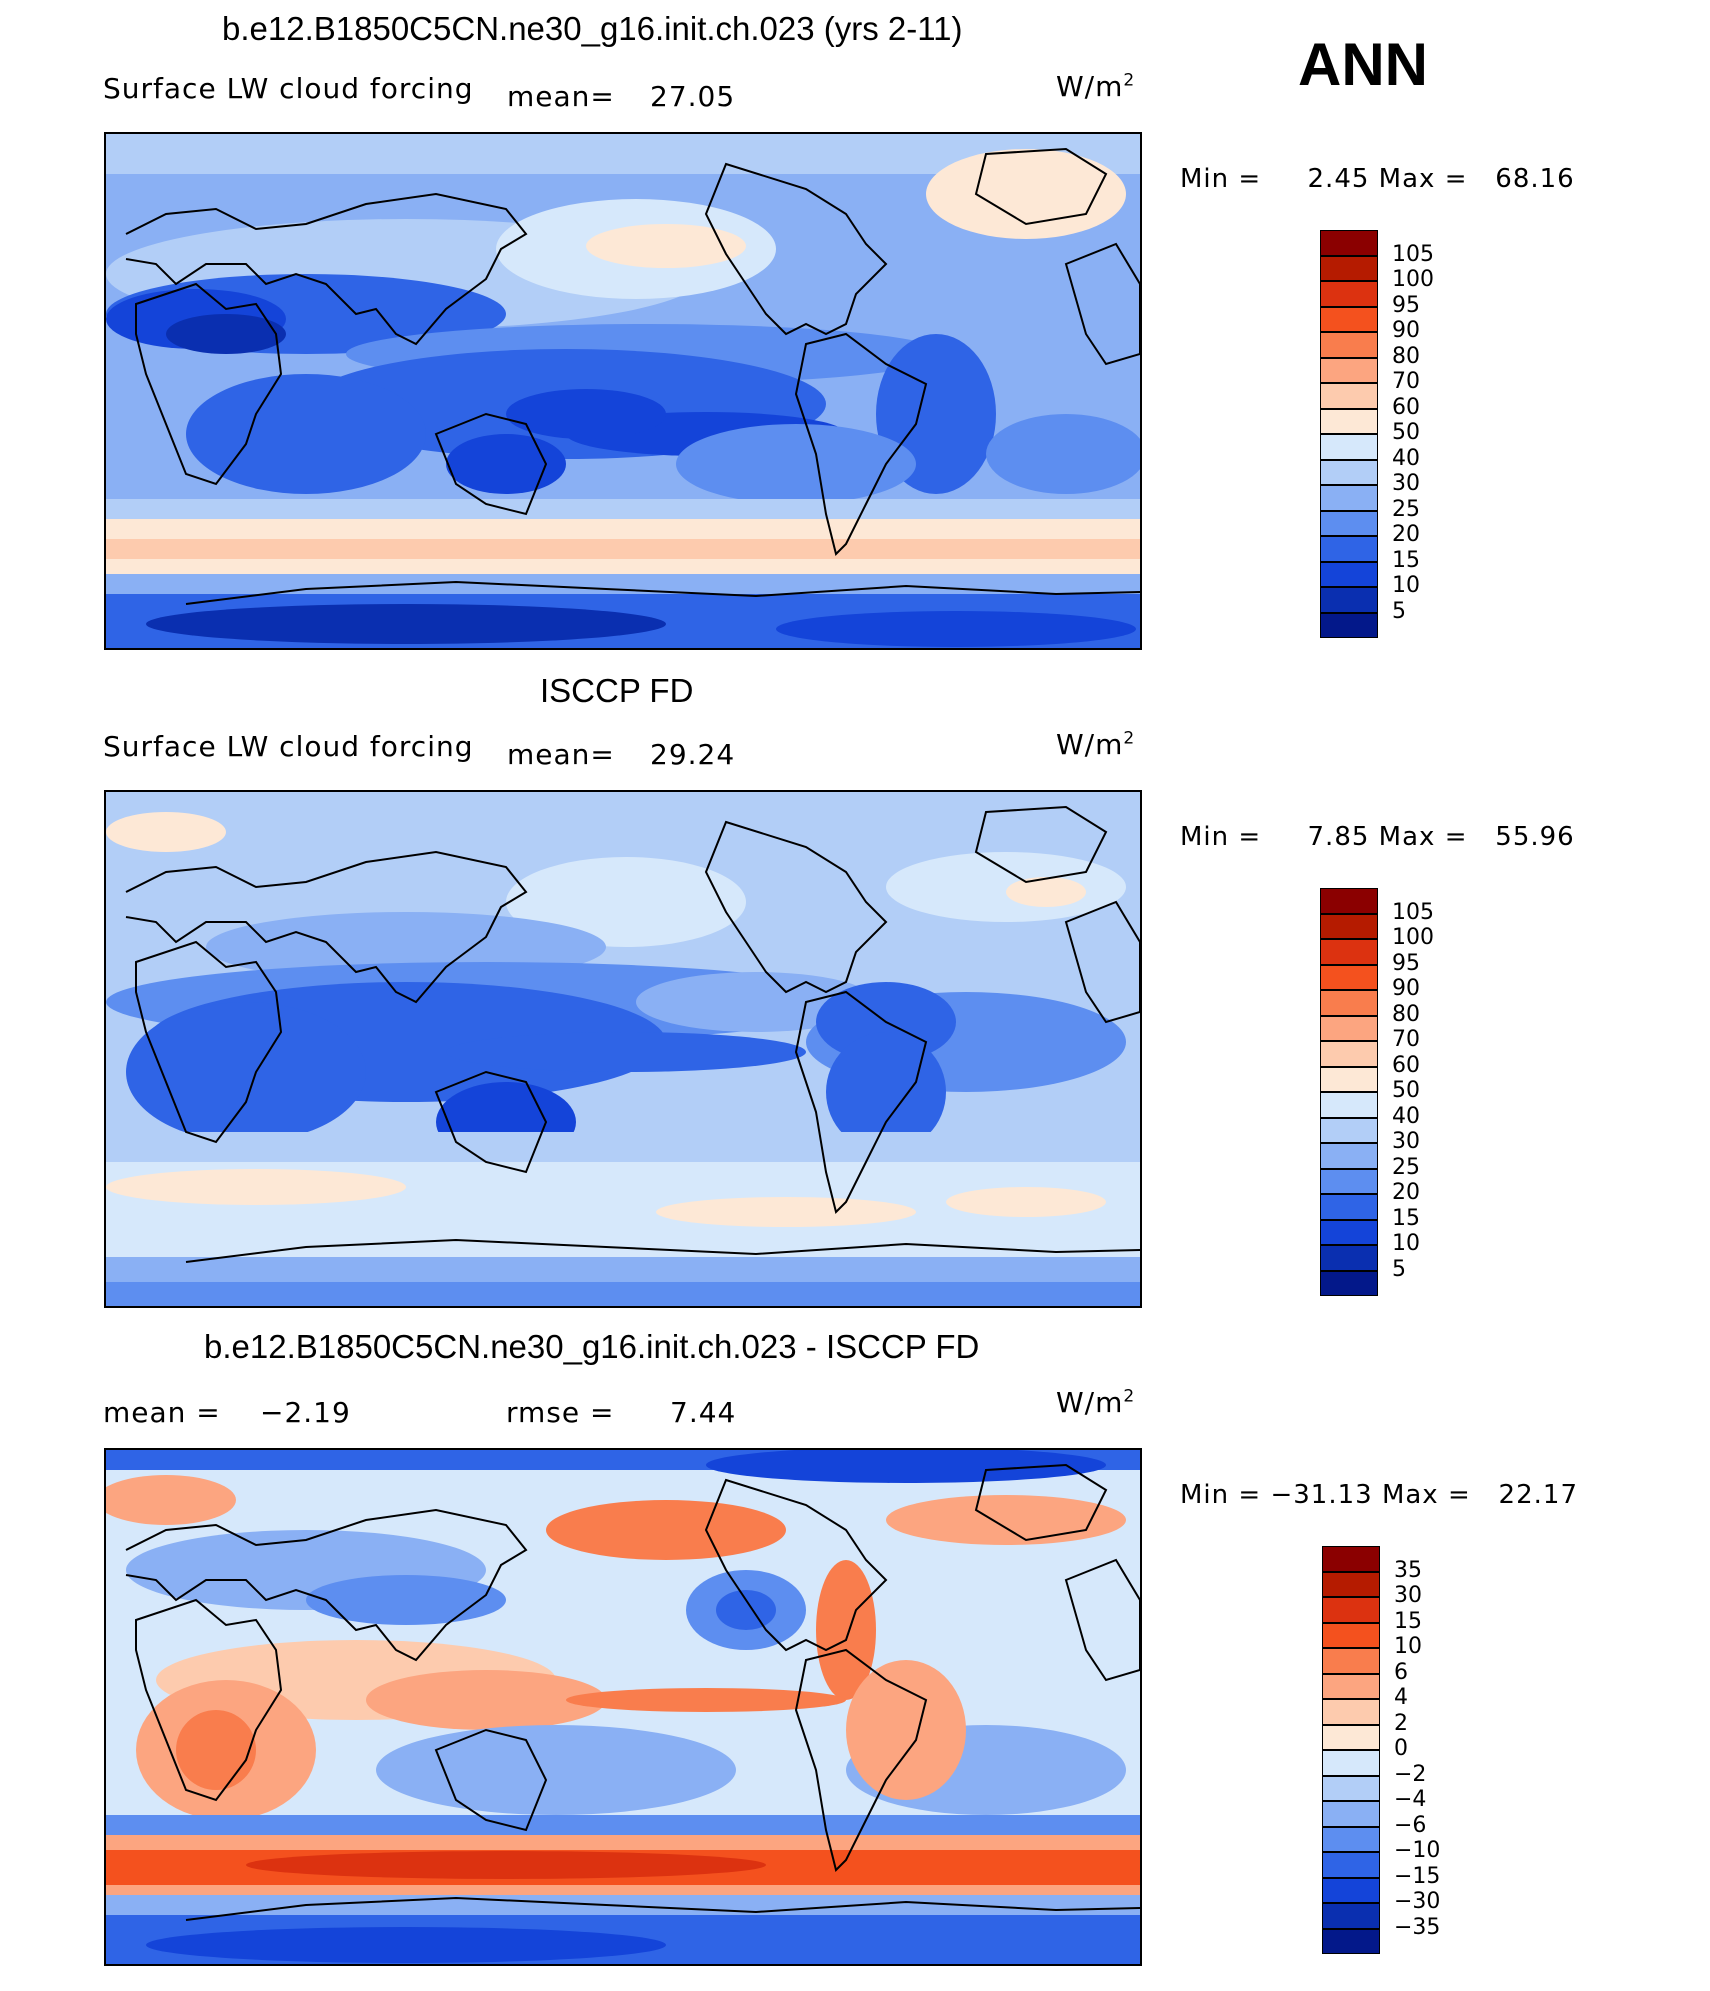 This screenshot has height=1991, width=1710. I want to click on panel1-variable: Surface LW cloud forcing, so click(288, 88).